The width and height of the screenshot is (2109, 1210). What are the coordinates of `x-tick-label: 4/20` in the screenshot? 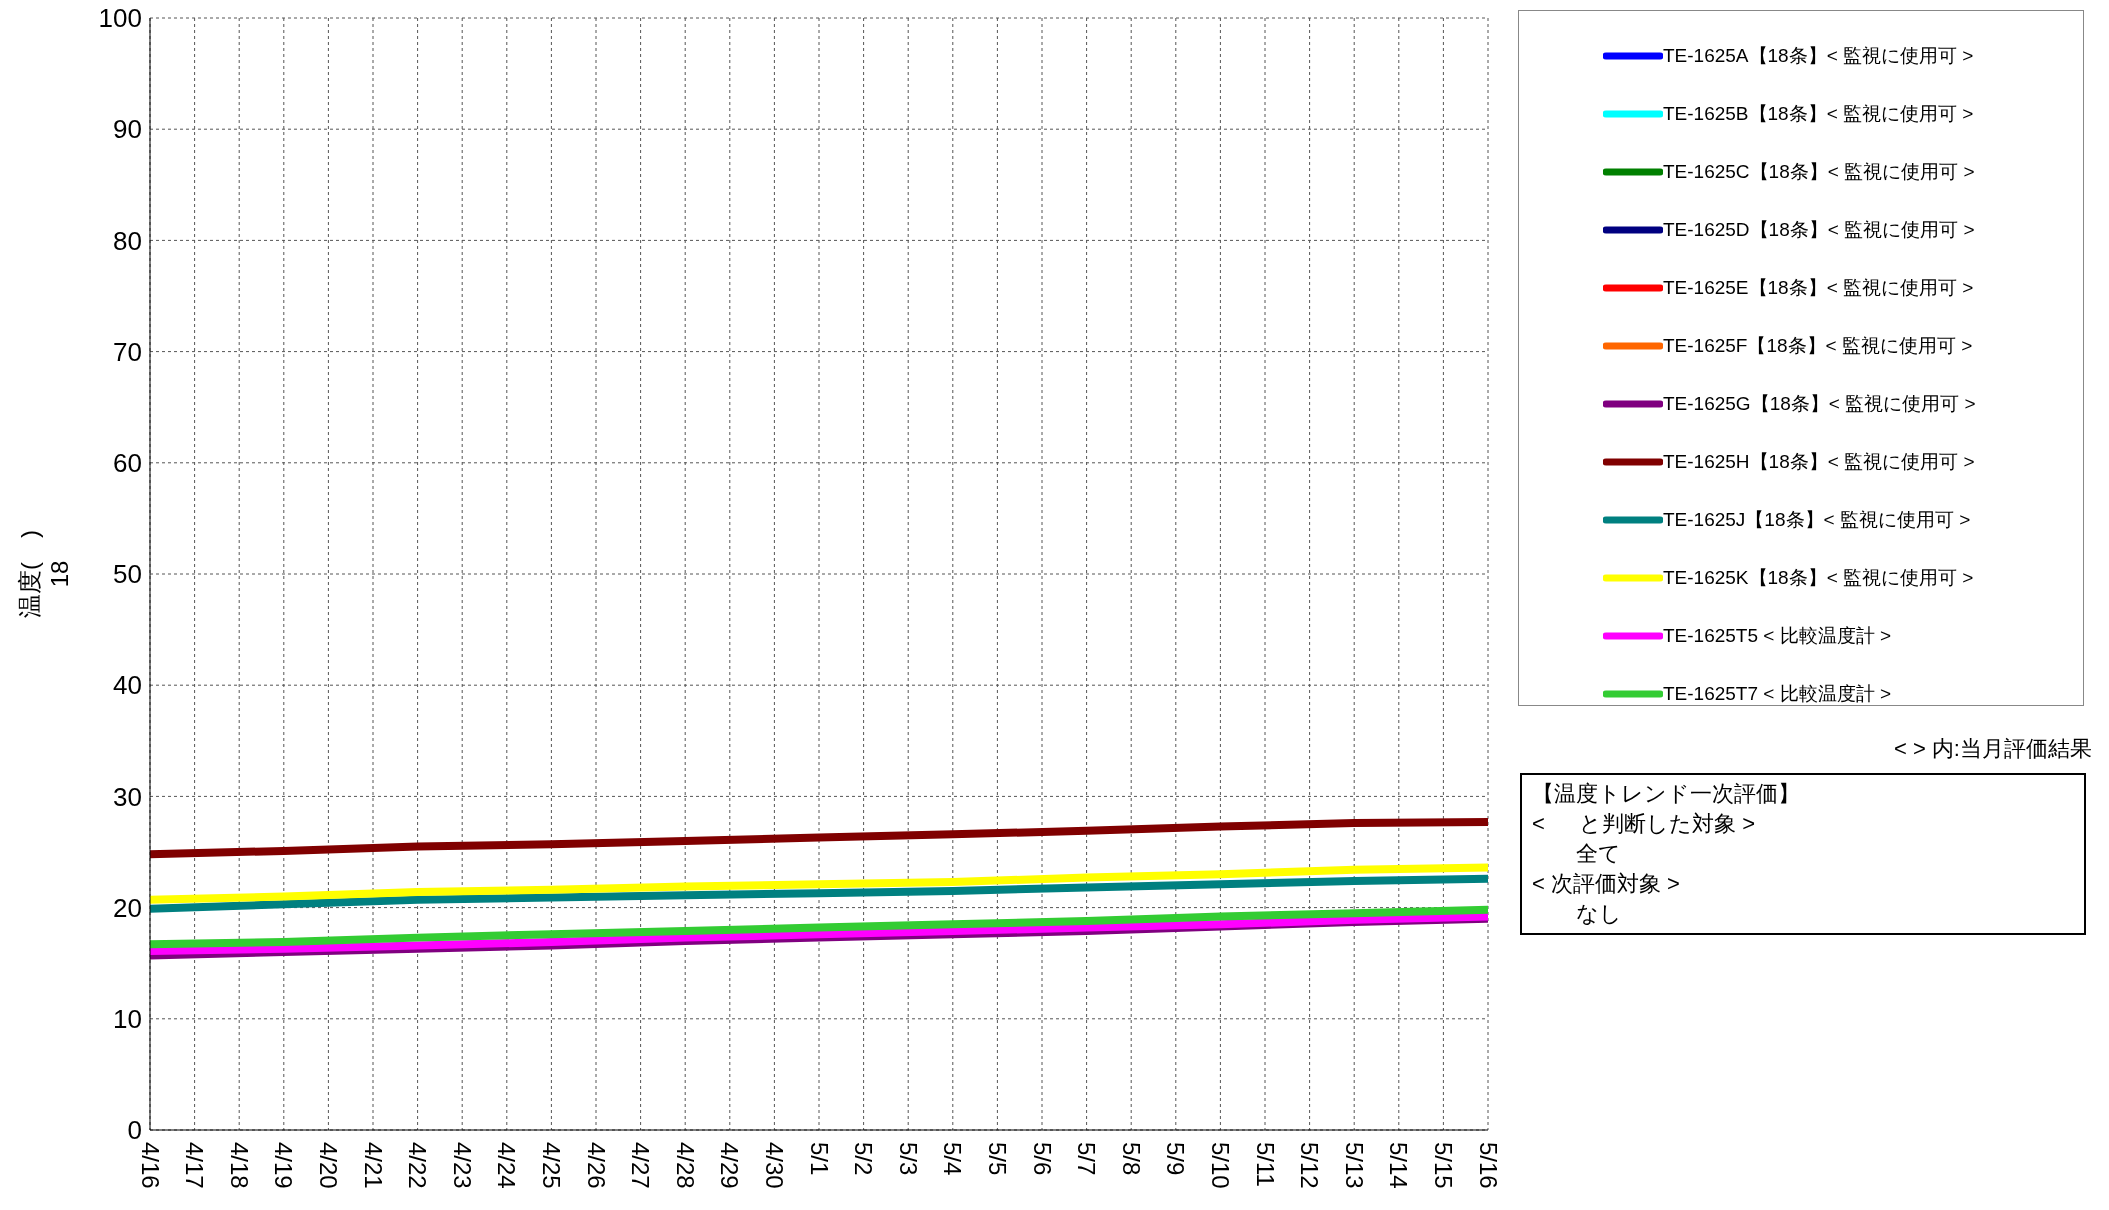 It's located at (328, 1165).